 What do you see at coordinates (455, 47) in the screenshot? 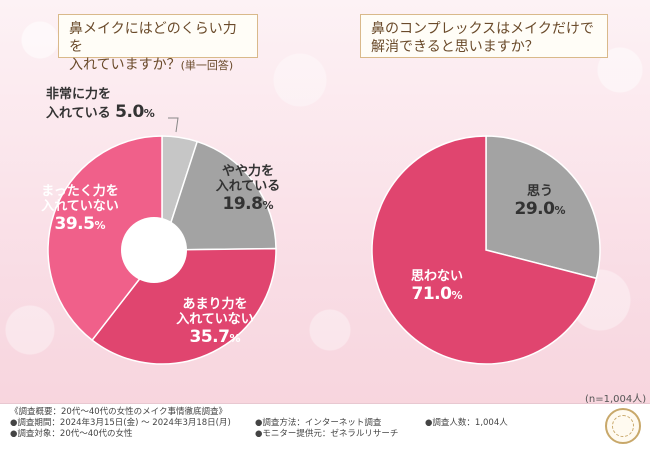
I see `chart2-title-line2: 解消できると思いますか？` at bounding box center [455, 47].